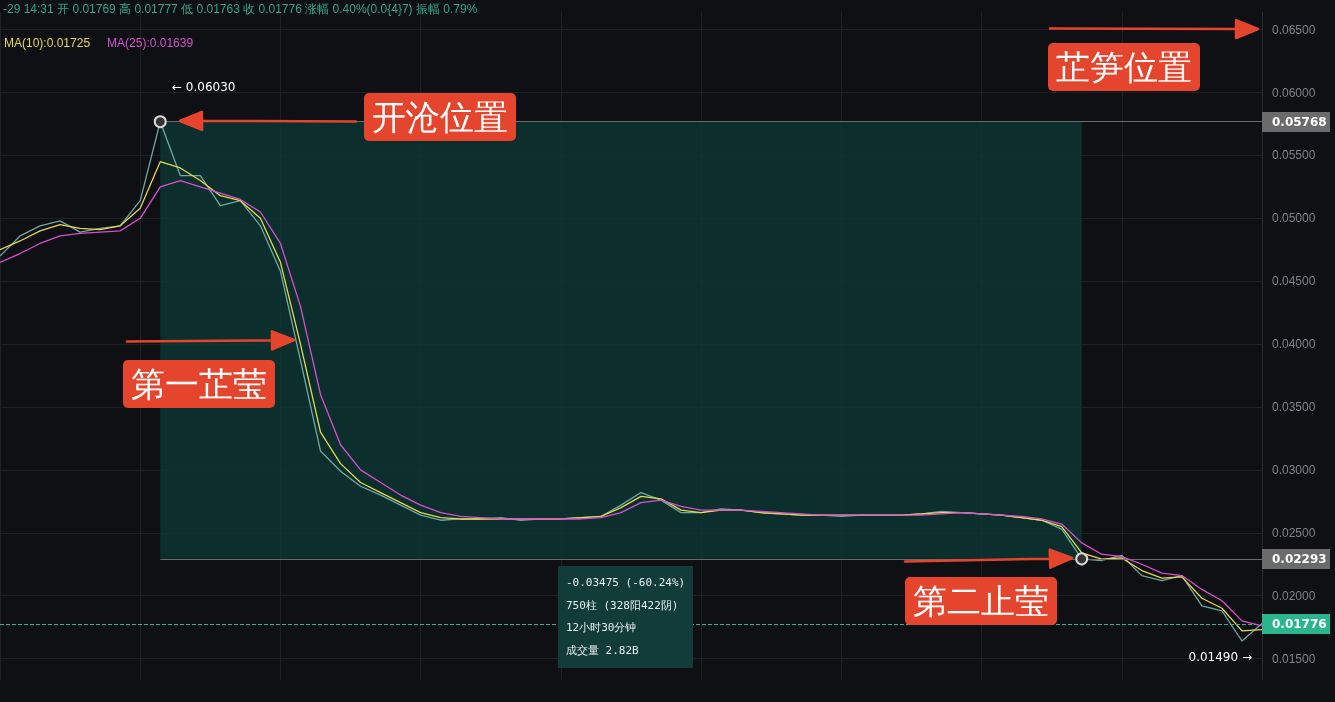  I want to click on y-tick-label: 0.05500, so click(1294, 155).